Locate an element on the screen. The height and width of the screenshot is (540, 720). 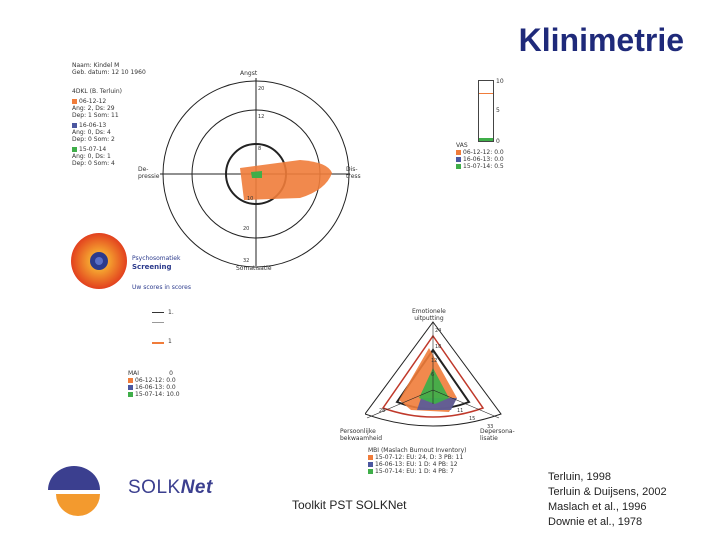
vas-marker is located at coordinates (486, 93).